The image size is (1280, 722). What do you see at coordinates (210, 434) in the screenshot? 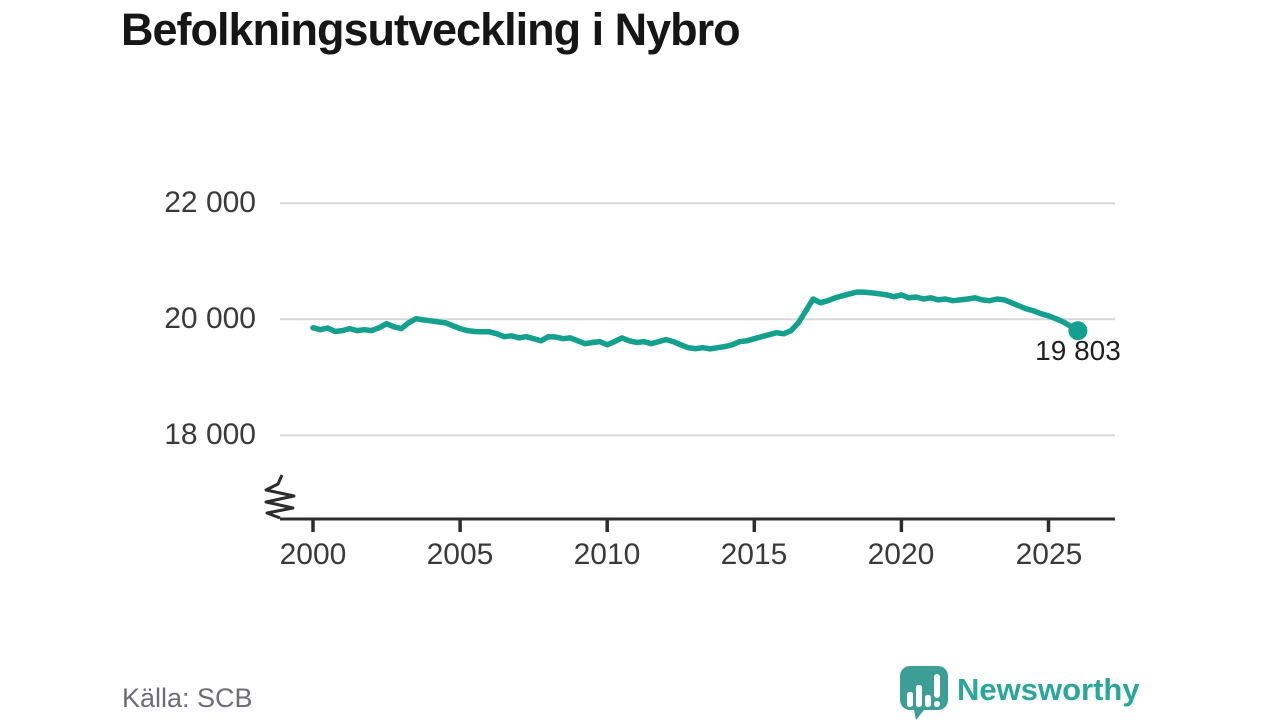
I see `y-tick-label: 18 000` at bounding box center [210, 434].